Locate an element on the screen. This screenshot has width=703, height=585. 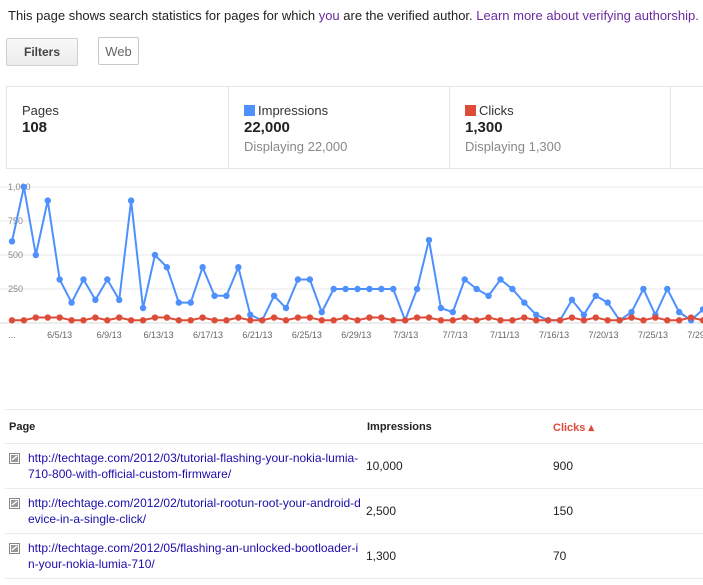
stat-clicks: Clicks 1,300 Displaying 1,300 is located at coordinates (560, 127).